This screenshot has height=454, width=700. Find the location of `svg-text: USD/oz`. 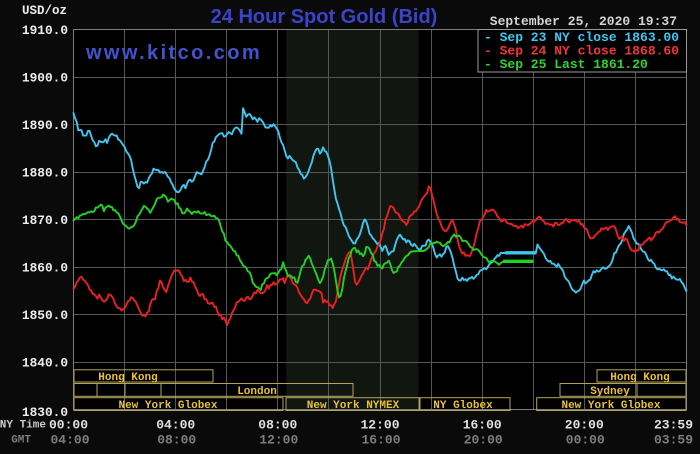

svg-text: USD/oz is located at coordinates (44, 11).